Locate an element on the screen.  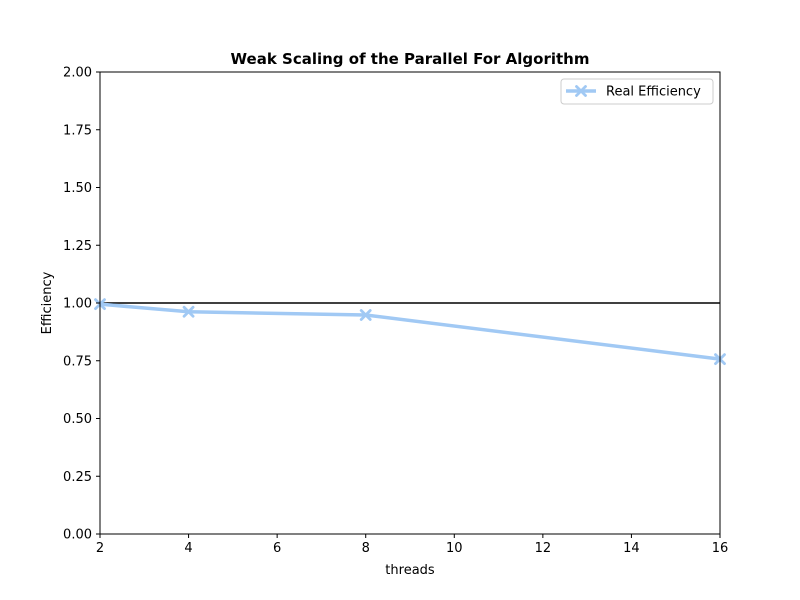
series-line-real-efficiency is located at coordinates (410, 331).